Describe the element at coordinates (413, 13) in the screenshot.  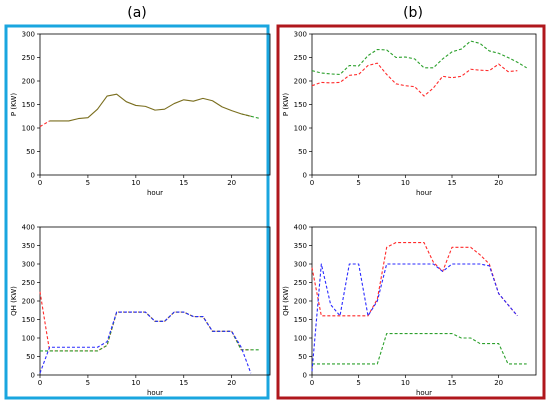
I see `panel-label-b: (b)` at that location.